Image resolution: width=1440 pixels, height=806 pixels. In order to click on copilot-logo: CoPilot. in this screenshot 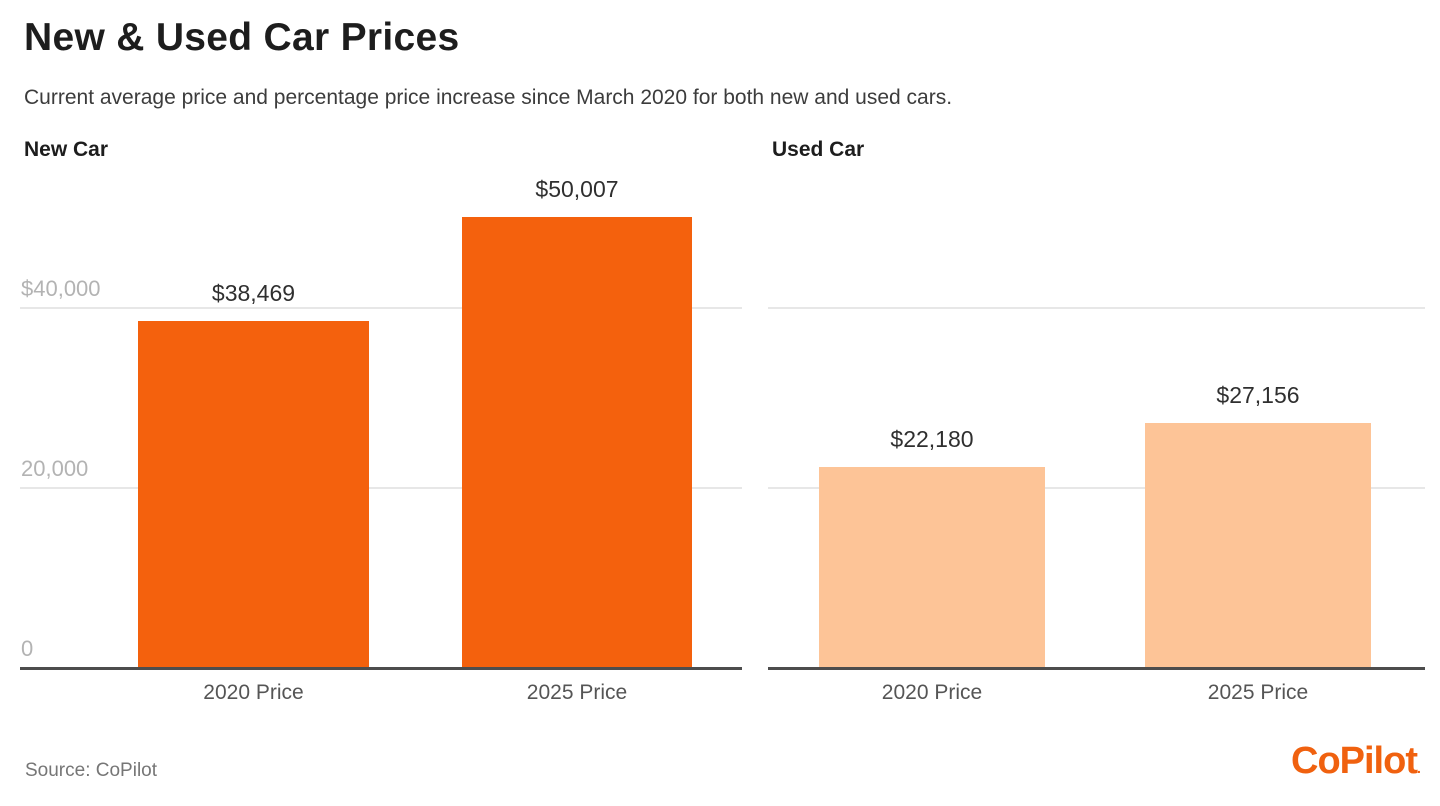, I will do `click(1356, 761)`.